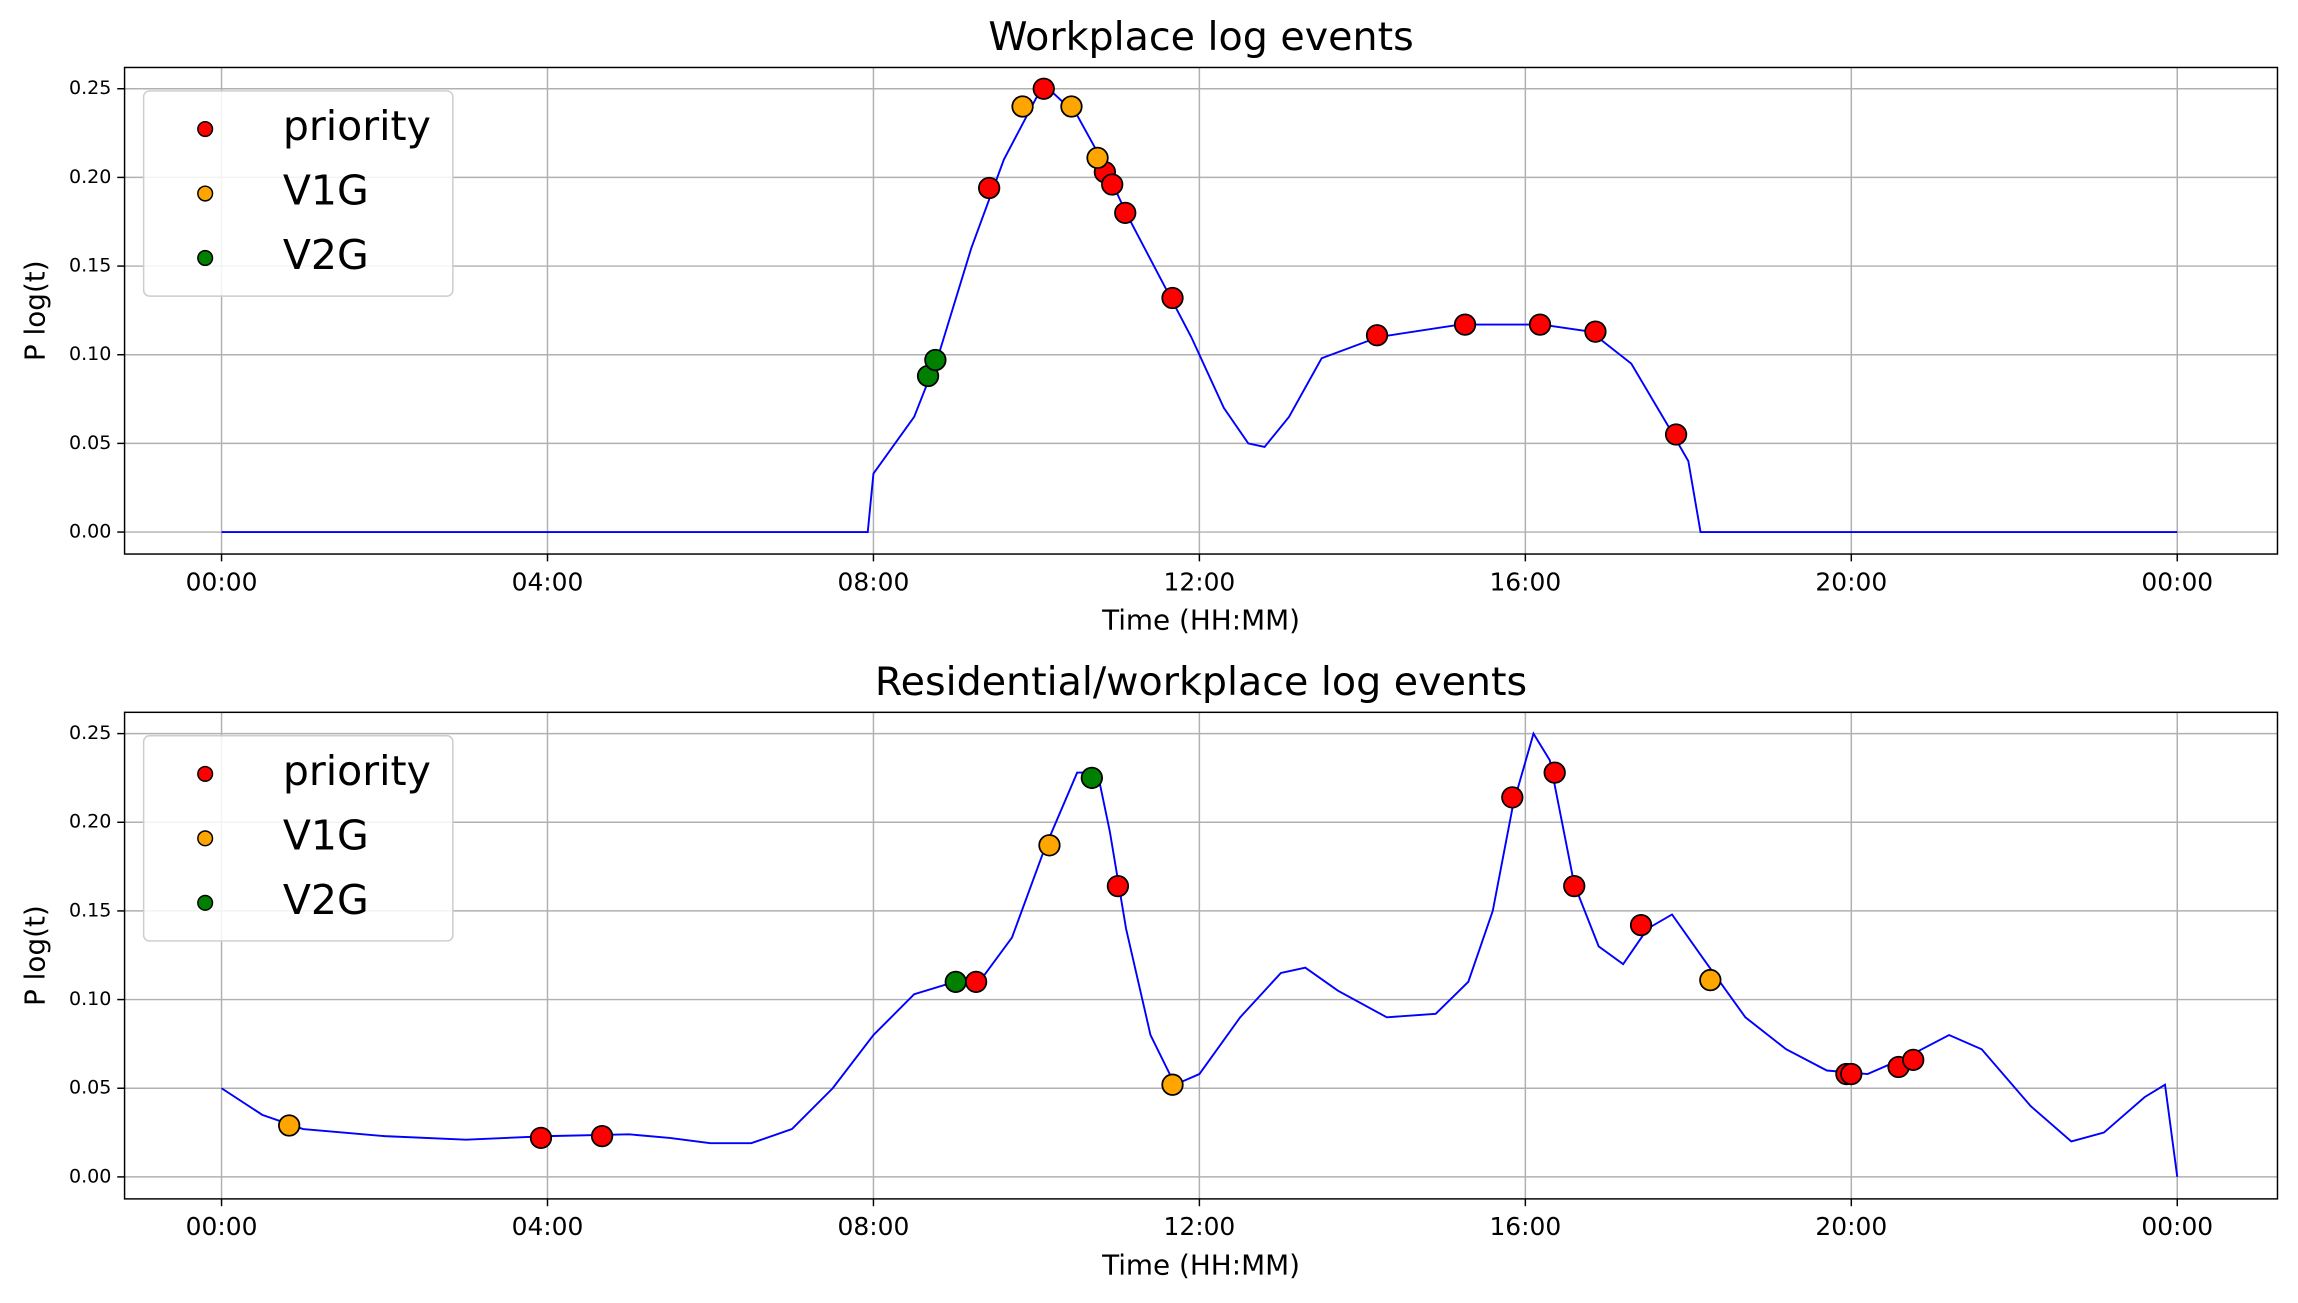  Describe the element at coordinates (1200, 37) in the screenshot. I see `chart-title: Workplace log events` at that location.